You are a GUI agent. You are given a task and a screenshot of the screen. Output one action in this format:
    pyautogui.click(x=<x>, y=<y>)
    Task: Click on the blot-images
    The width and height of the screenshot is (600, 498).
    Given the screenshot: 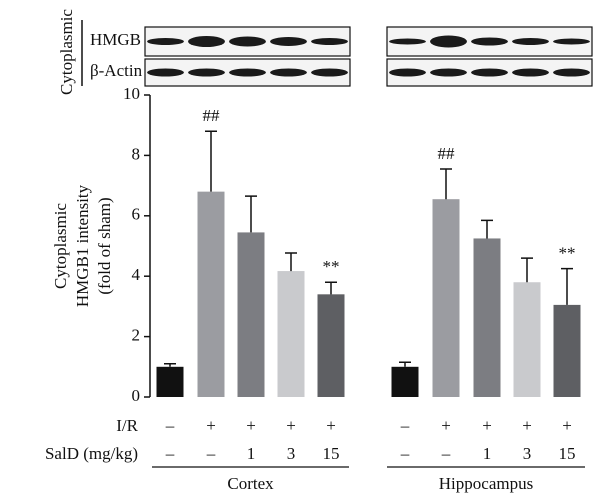 What is the action you would take?
    pyautogui.click(x=368, y=56)
    